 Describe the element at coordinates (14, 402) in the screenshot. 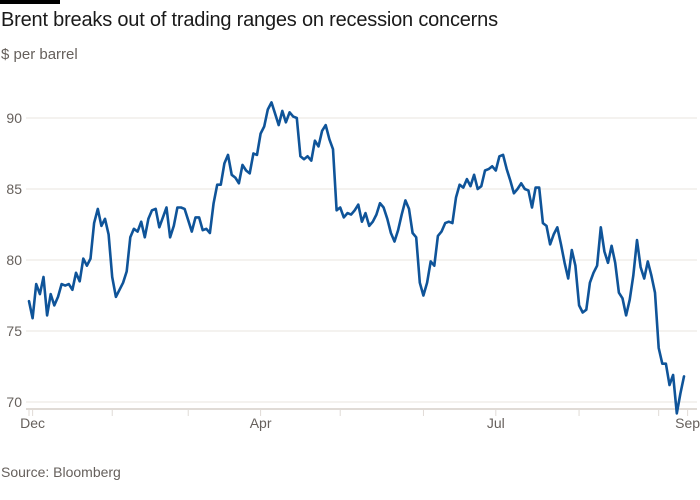

I see `y-tick-label: 70` at that location.